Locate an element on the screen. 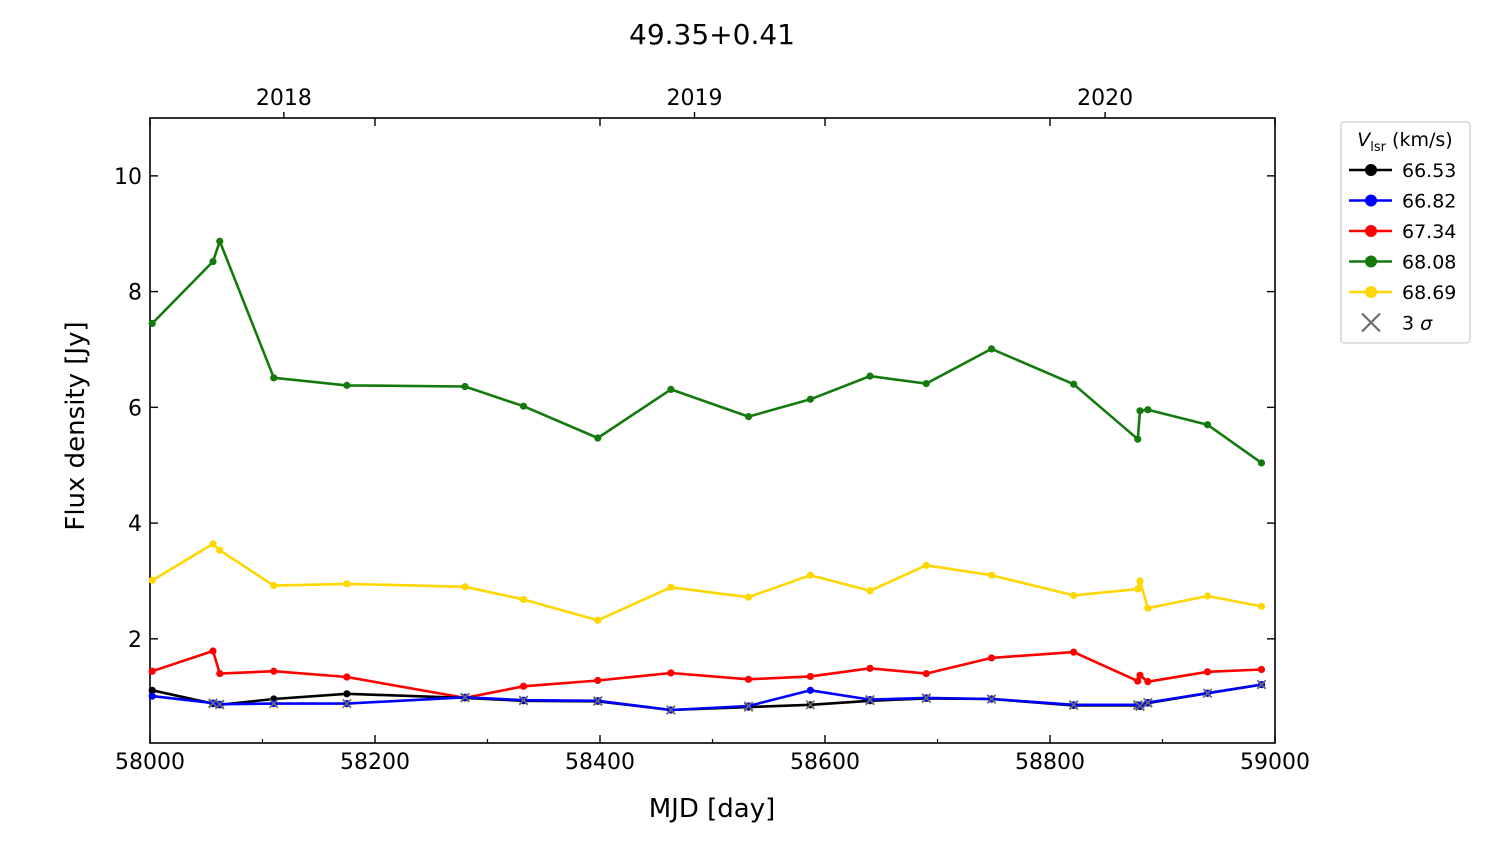  legend-title-symbol: V is located at coordinates (1364, 140).